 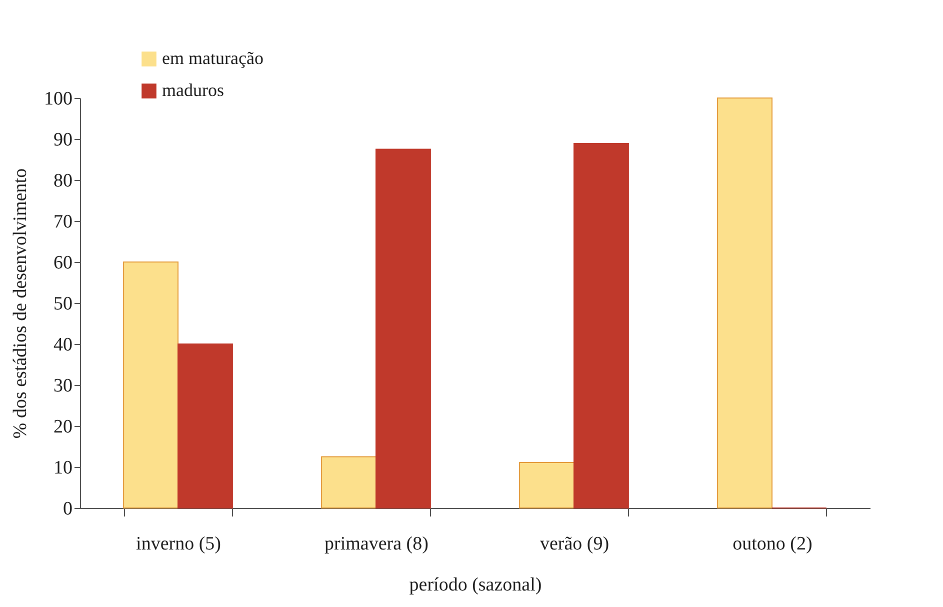 What do you see at coordinates (58, 99) in the screenshot?
I see `y-tick-label: 100` at bounding box center [58, 99].